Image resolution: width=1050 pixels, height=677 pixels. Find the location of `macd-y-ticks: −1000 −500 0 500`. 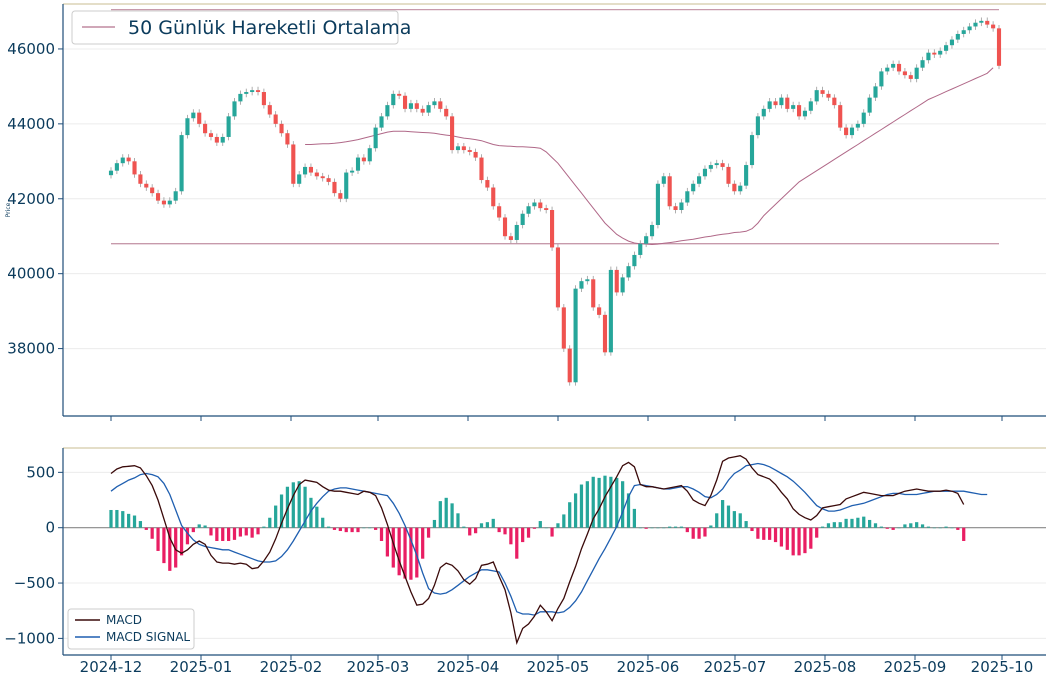

macd-y-ticks: −1000 −500 0 500 is located at coordinates (33, 555).